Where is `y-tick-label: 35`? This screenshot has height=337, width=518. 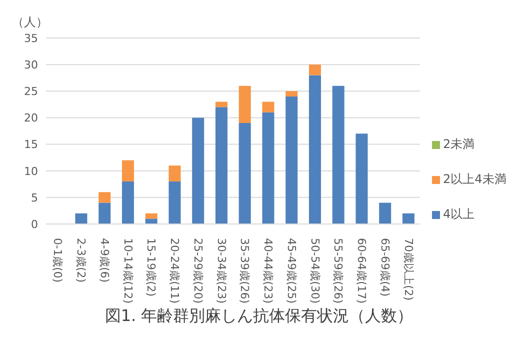 y-tick-label: 35 is located at coordinates (31, 38).